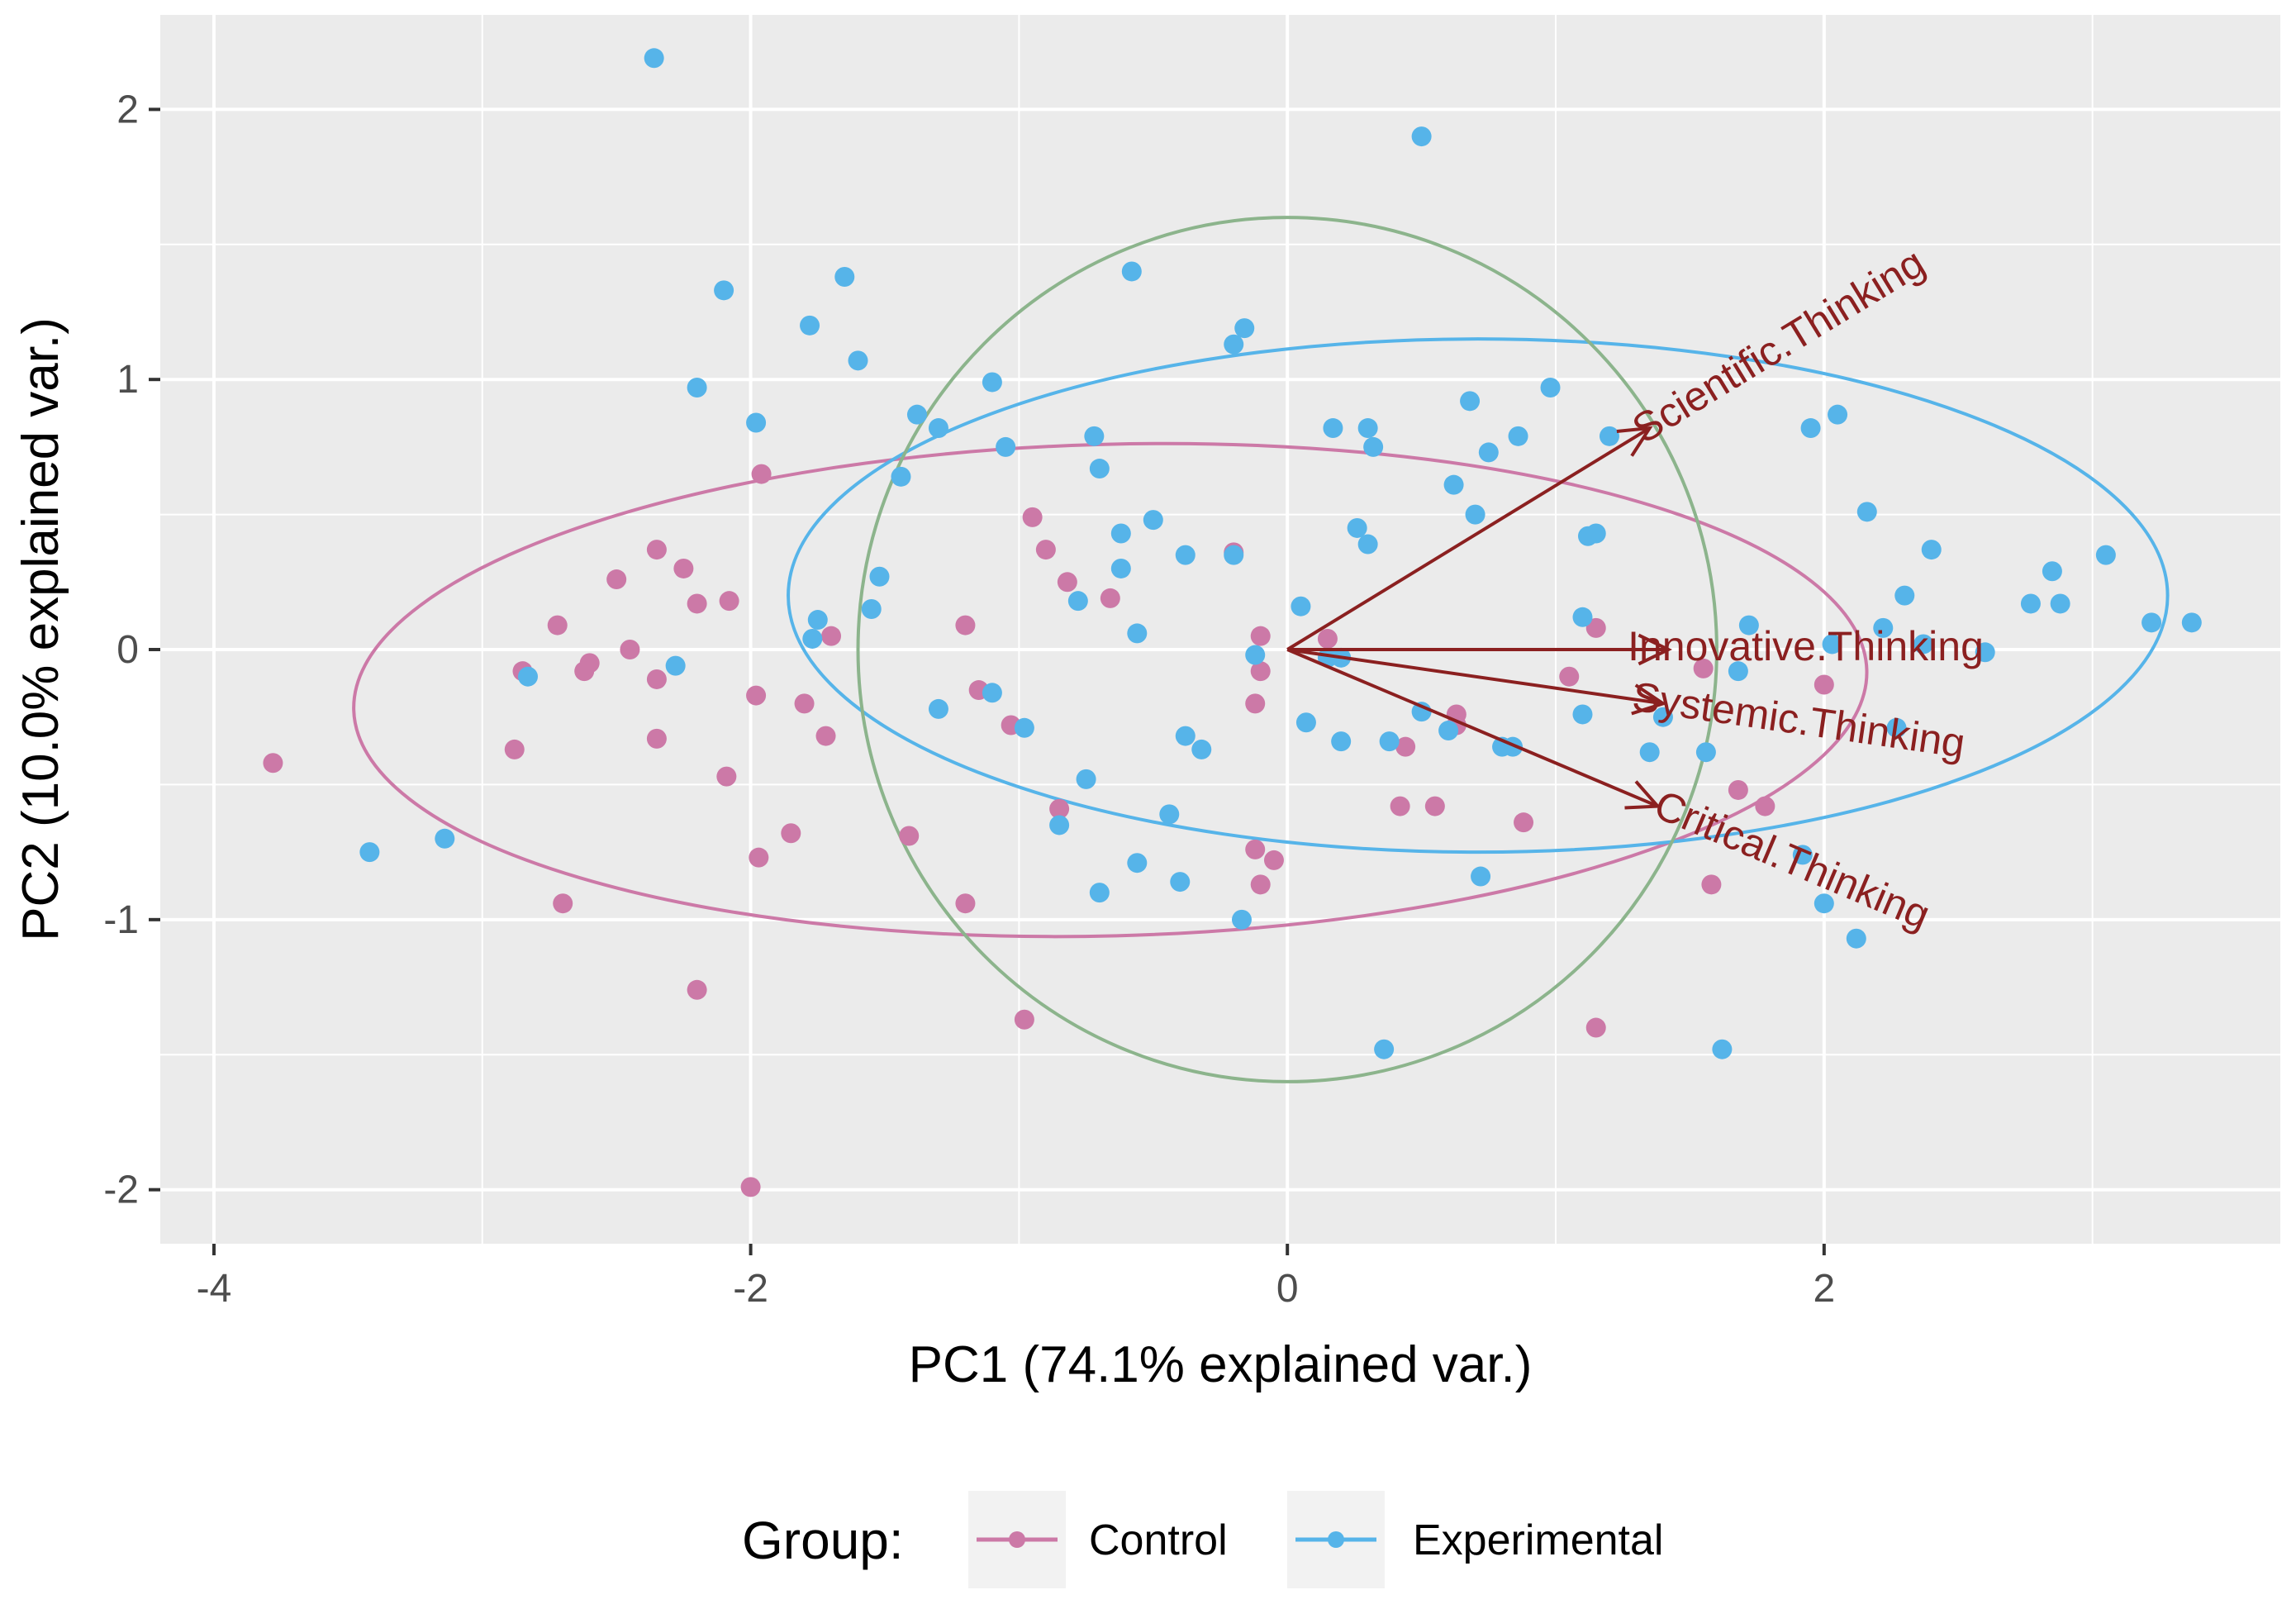  What do you see at coordinates (1538, 1540) in the screenshot?
I see `legend-label-experimental: Experimental` at bounding box center [1538, 1540].